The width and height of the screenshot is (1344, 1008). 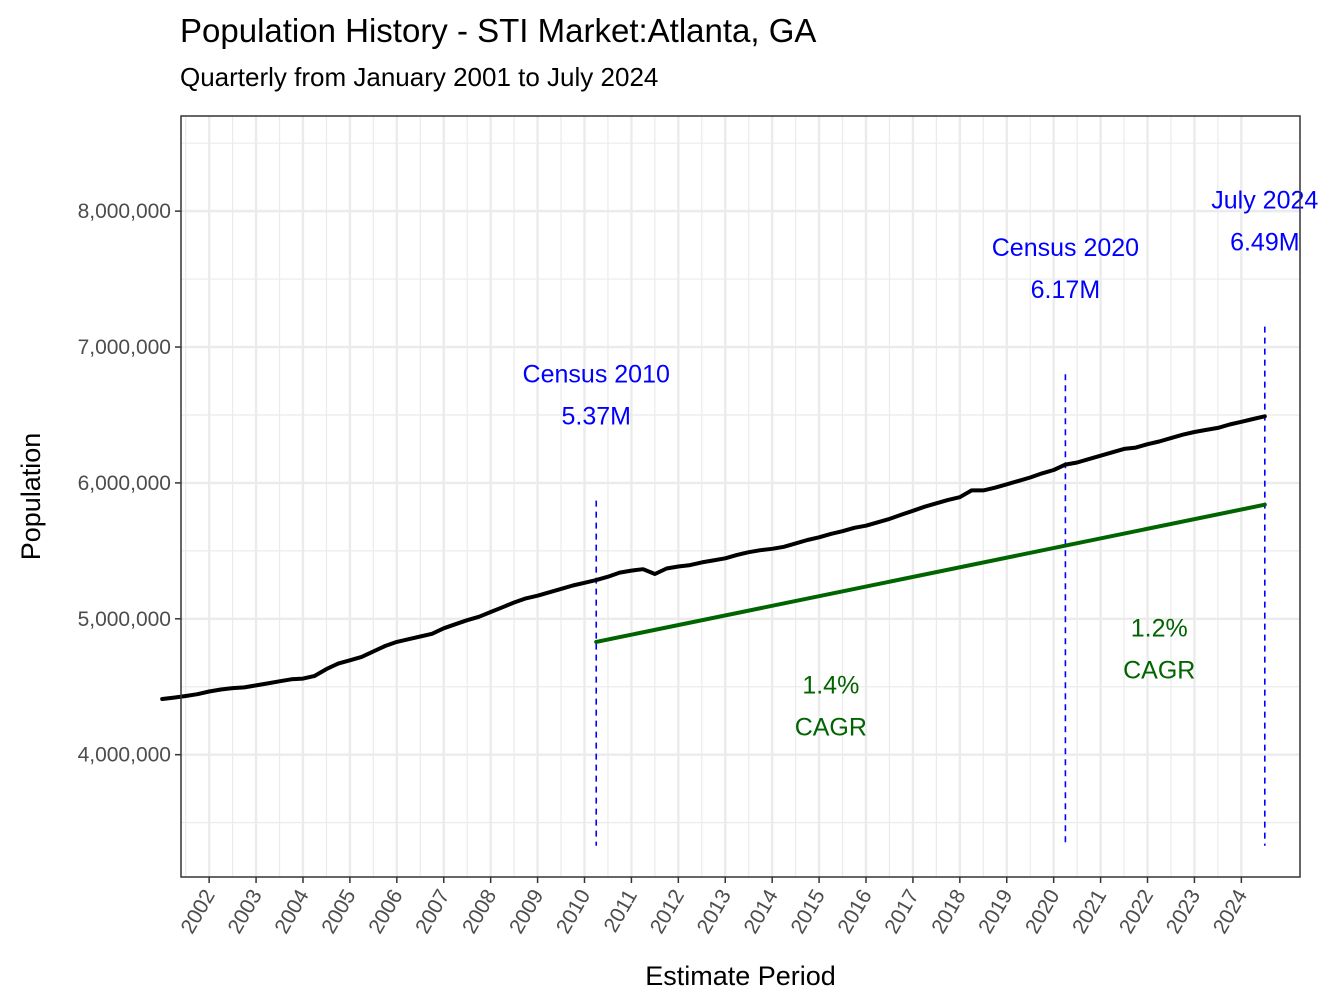 I want to click on x-tick-label: 2018, so click(x=948, y=912).